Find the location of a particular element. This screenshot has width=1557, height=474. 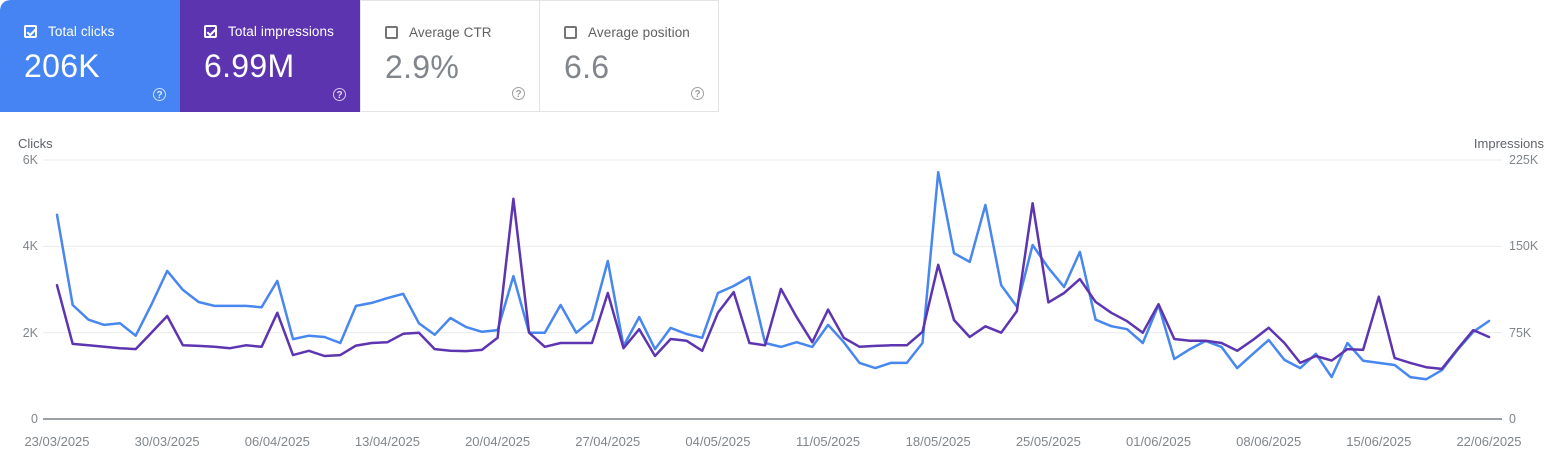

card-total-clicks: Total clicks 206K ? is located at coordinates (90, 56).